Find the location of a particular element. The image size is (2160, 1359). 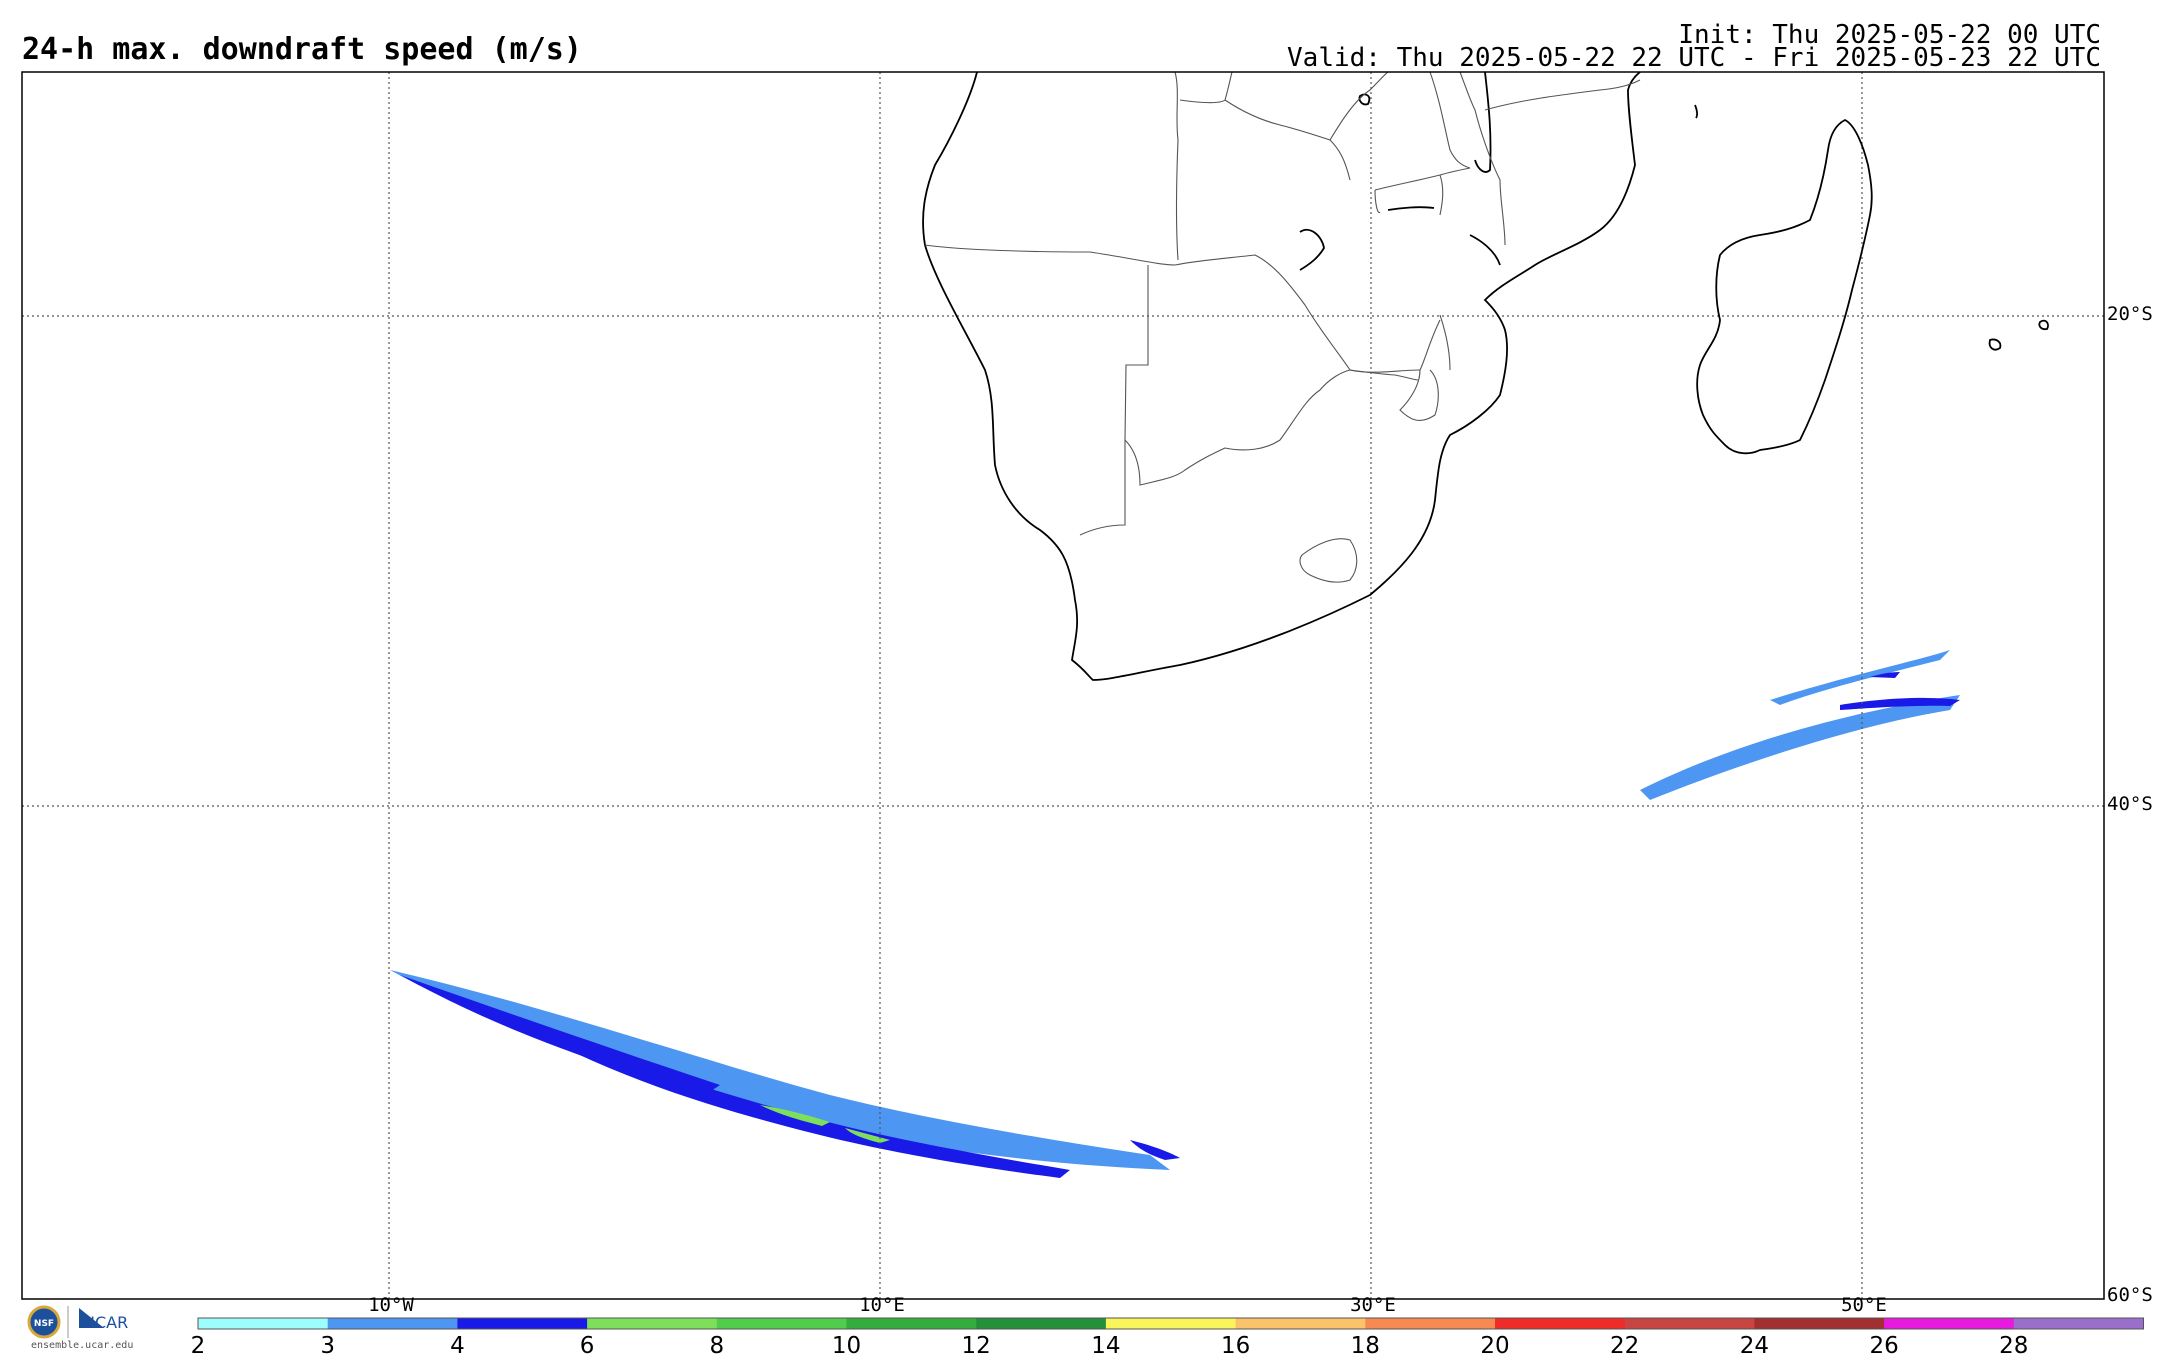

lon-label-50e: 50°E is located at coordinates (1864, 1305).